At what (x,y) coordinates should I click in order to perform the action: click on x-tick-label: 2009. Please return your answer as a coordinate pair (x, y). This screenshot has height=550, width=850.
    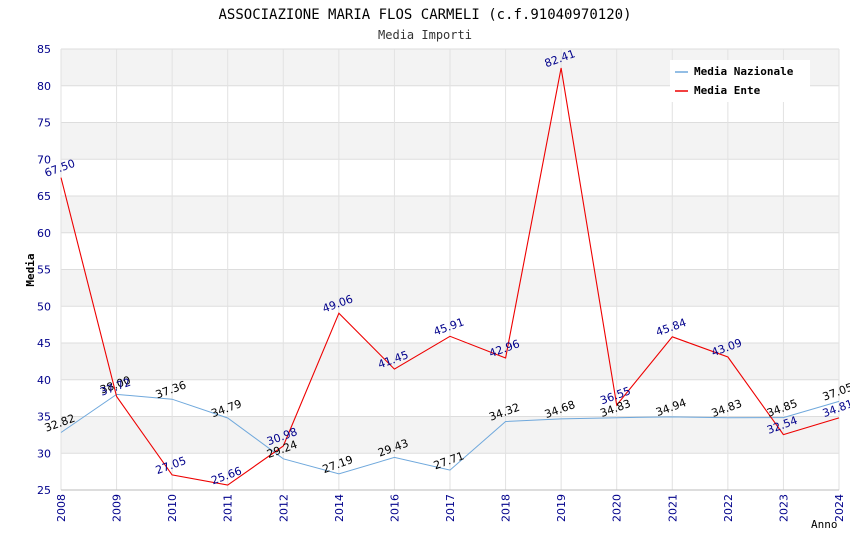
    Looking at the image, I should click on (117, 508).